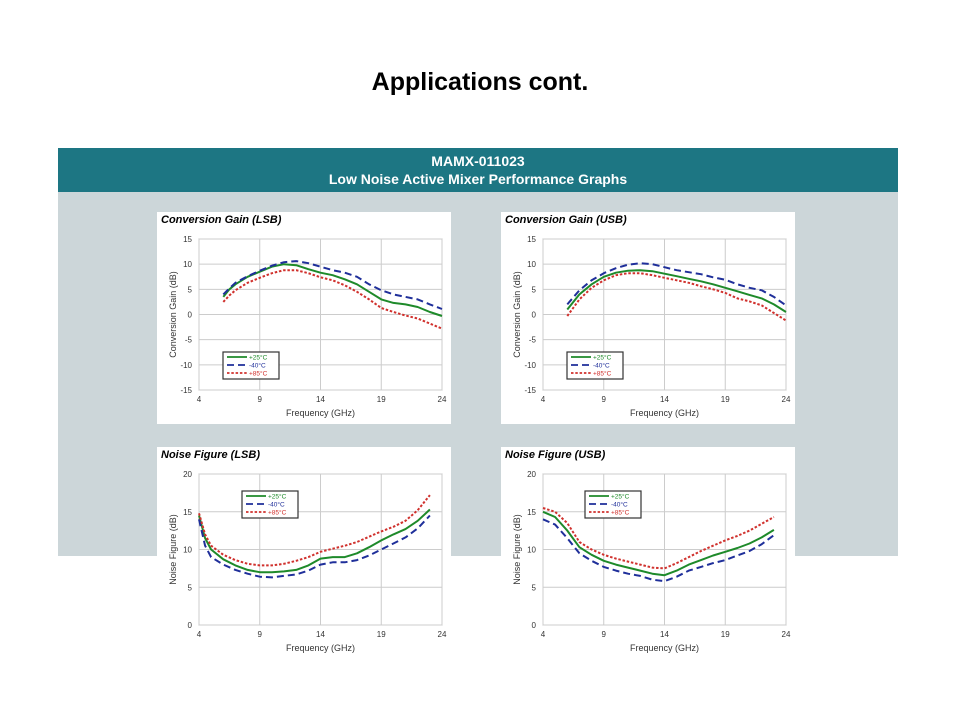 This screenshot has height=720, width=960. What do you see at coordinates (555, 455) in the screenshot?
I see `chart-title: Noise Figure (USB)` at bounding box center [555, 455].